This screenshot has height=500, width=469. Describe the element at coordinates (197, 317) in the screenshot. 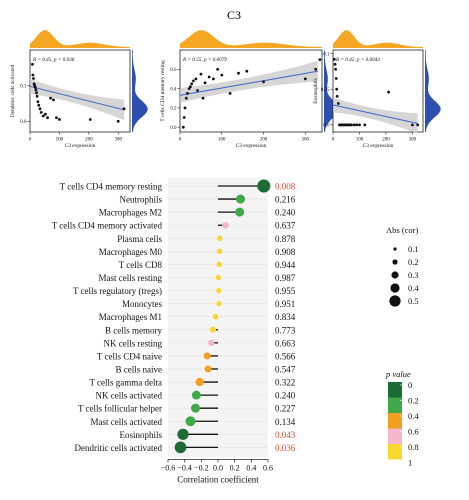

I see `lollipop-row: Macrophages M1 0.834` at that location.